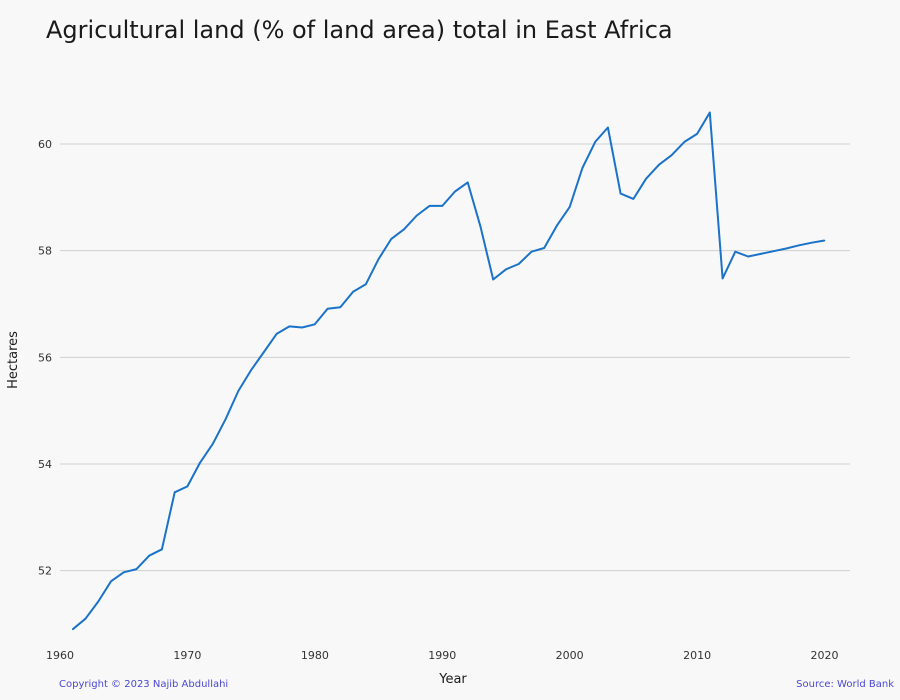 The height and width of the screenshot is (700, 900). What do you see at coordinates (710, 112) in the screenshot?
I see `data-point-2011` at bounding box center [710, 112].